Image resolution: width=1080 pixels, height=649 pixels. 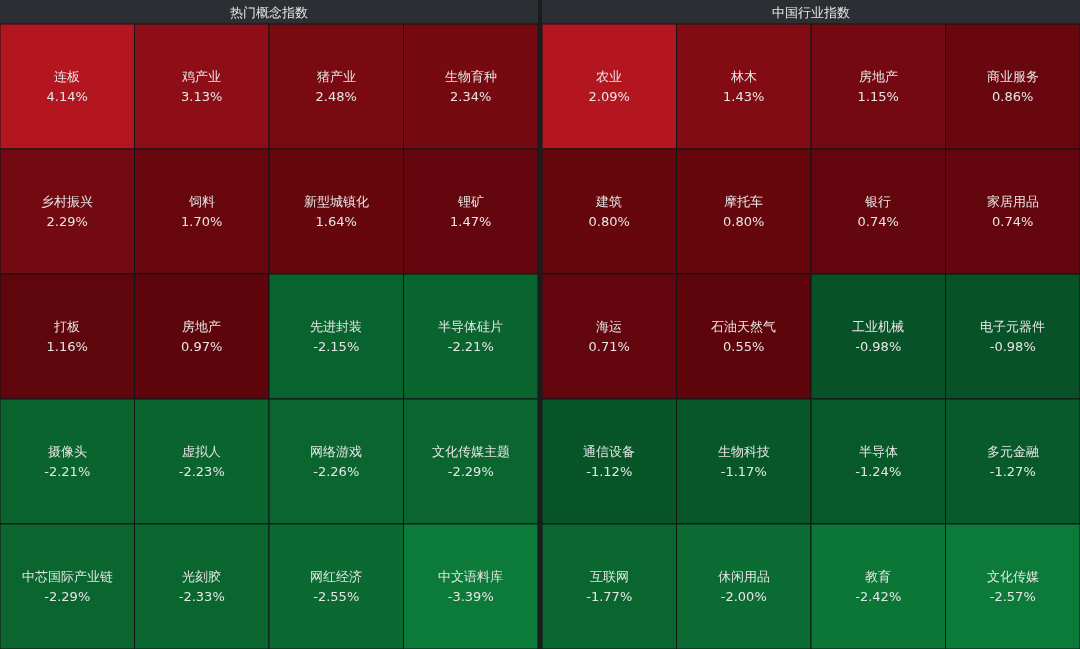 I want to click on category-label: 休闲用品, so click(x=743, y=576).